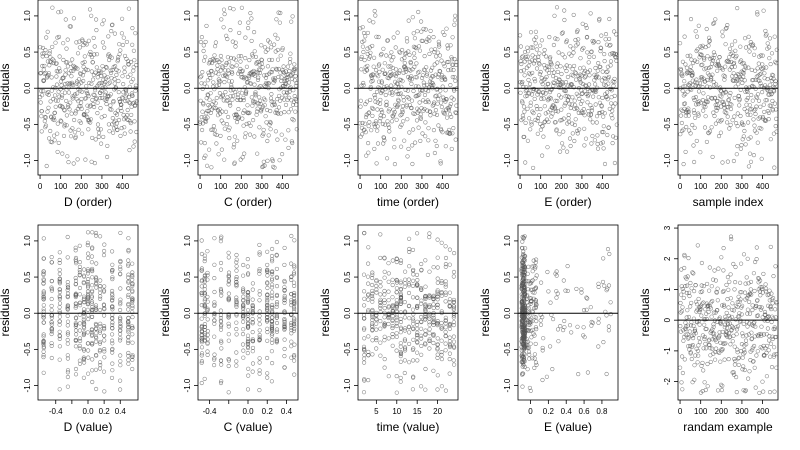  What do you see at coordinates (728, 88) in the screenshot?
I see `points-group` at bounding box center [728, 88].